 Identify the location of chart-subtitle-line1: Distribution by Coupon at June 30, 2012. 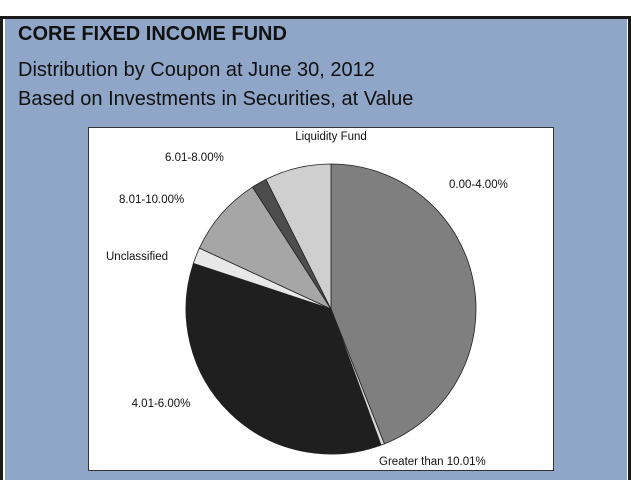
(196, 70).